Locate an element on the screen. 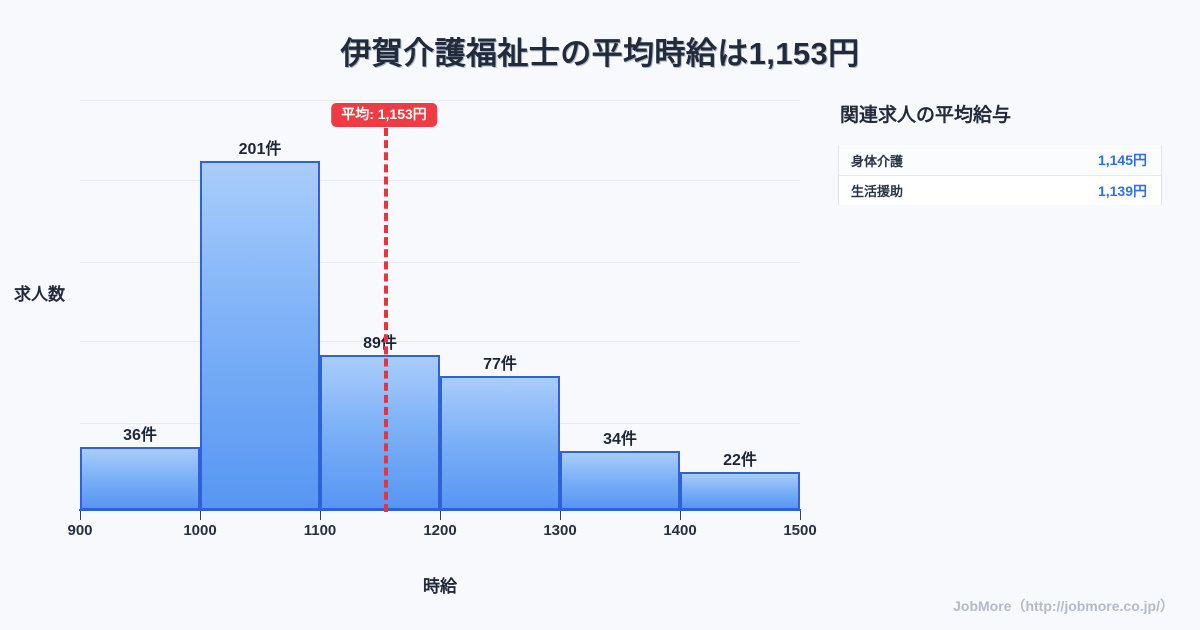 This screenshot has width=1200, height=630. x-tick-label: 900 is located at coordinates (80, 530).